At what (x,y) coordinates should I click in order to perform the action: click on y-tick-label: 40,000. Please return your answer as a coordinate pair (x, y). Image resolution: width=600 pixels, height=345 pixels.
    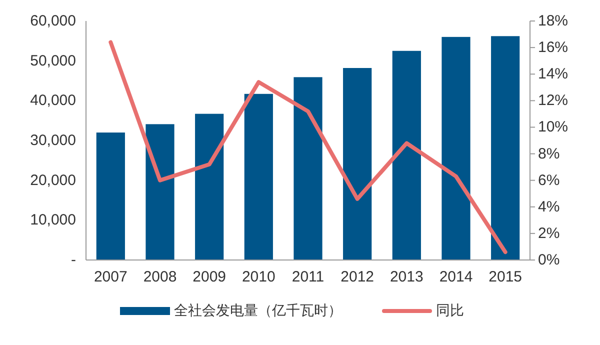
    Looking at the image, I should click on (53, 101).